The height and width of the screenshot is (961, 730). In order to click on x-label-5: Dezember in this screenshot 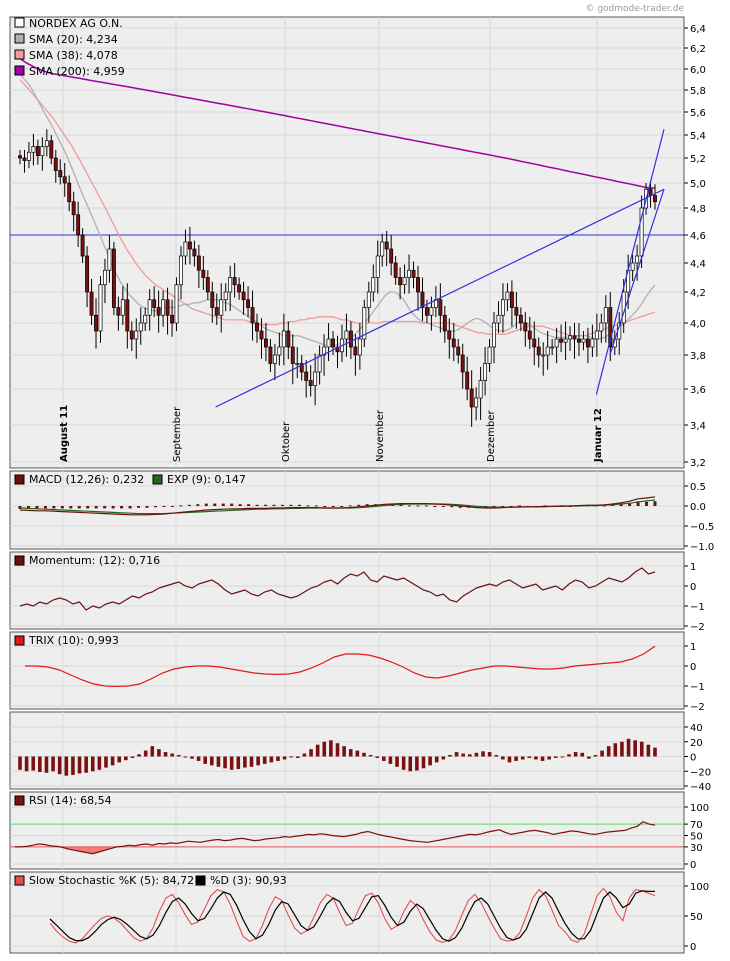, I will do `click(491, 436)`.